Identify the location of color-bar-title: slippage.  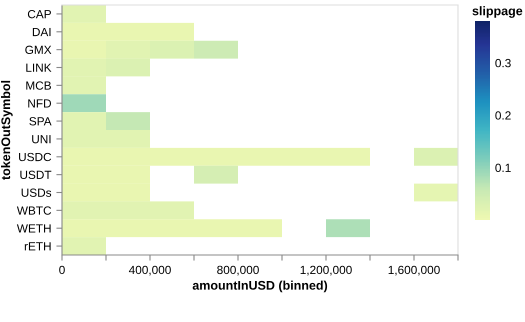
(497, 12).